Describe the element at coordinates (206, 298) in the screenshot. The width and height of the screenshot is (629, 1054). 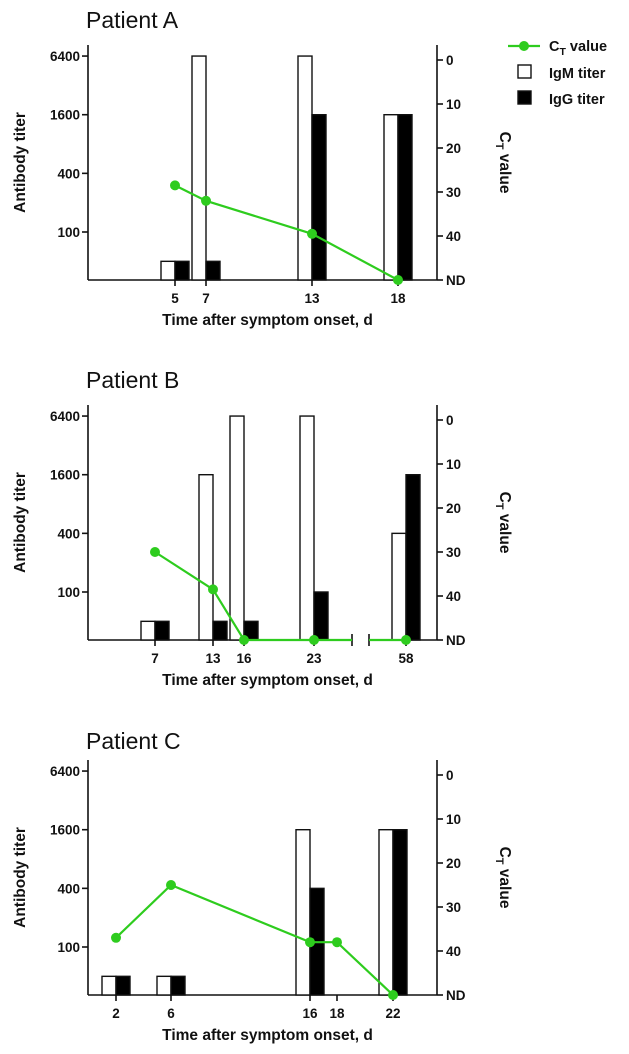
I see `x-tick-label: 7` at that location.